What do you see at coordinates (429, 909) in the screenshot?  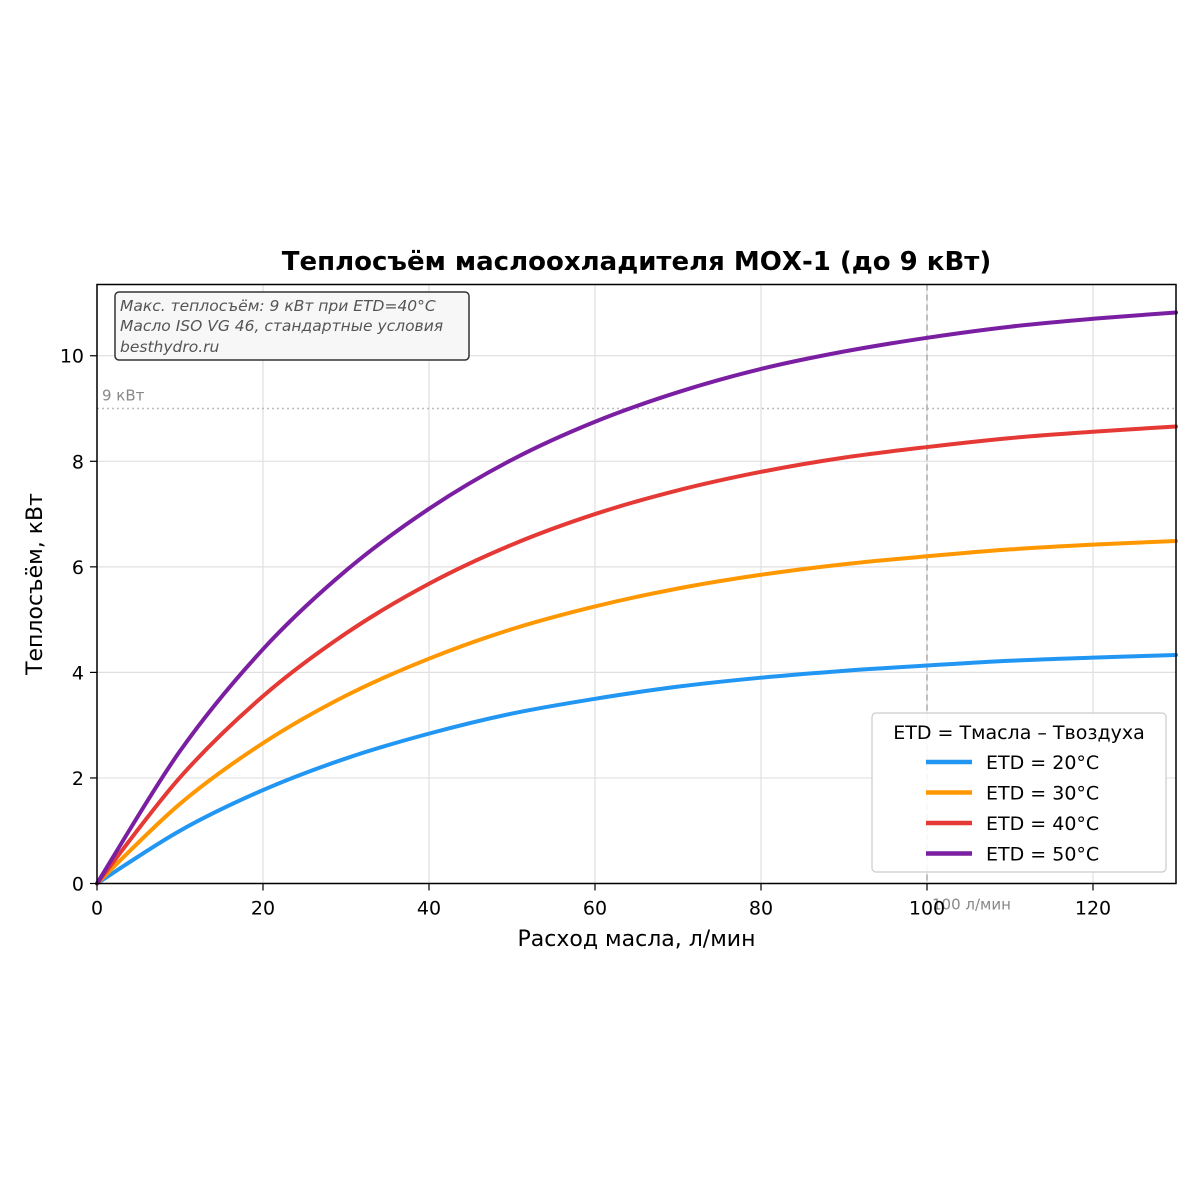 I see `x-tick-label-2: 40` at bounding box center [429, 909].